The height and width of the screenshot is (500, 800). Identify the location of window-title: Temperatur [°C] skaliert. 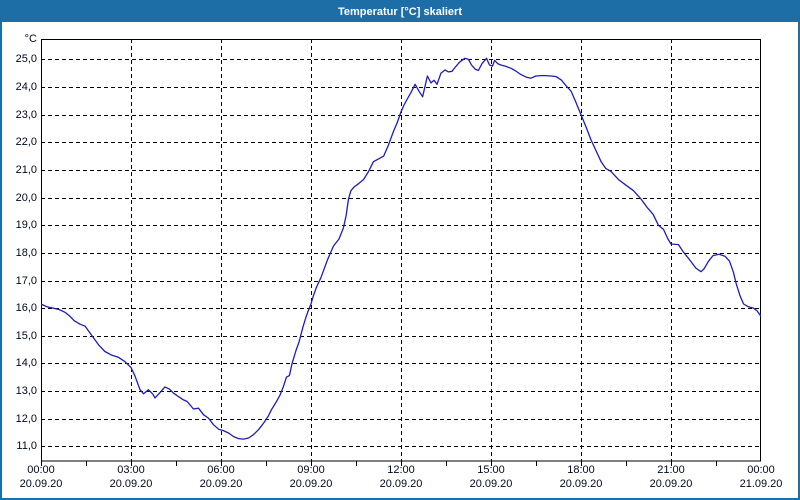
(399, 12).